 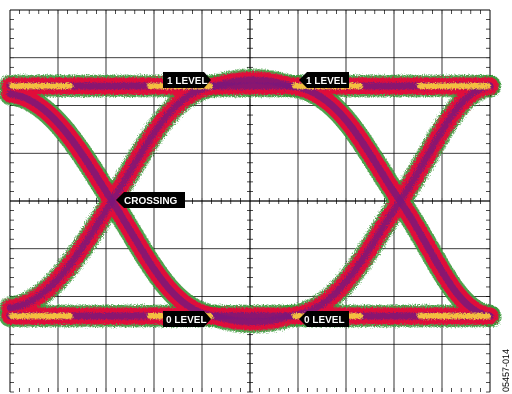 I want to click on callout-zero-level-left: 0 LEVEL, so click(x=187, y=319).